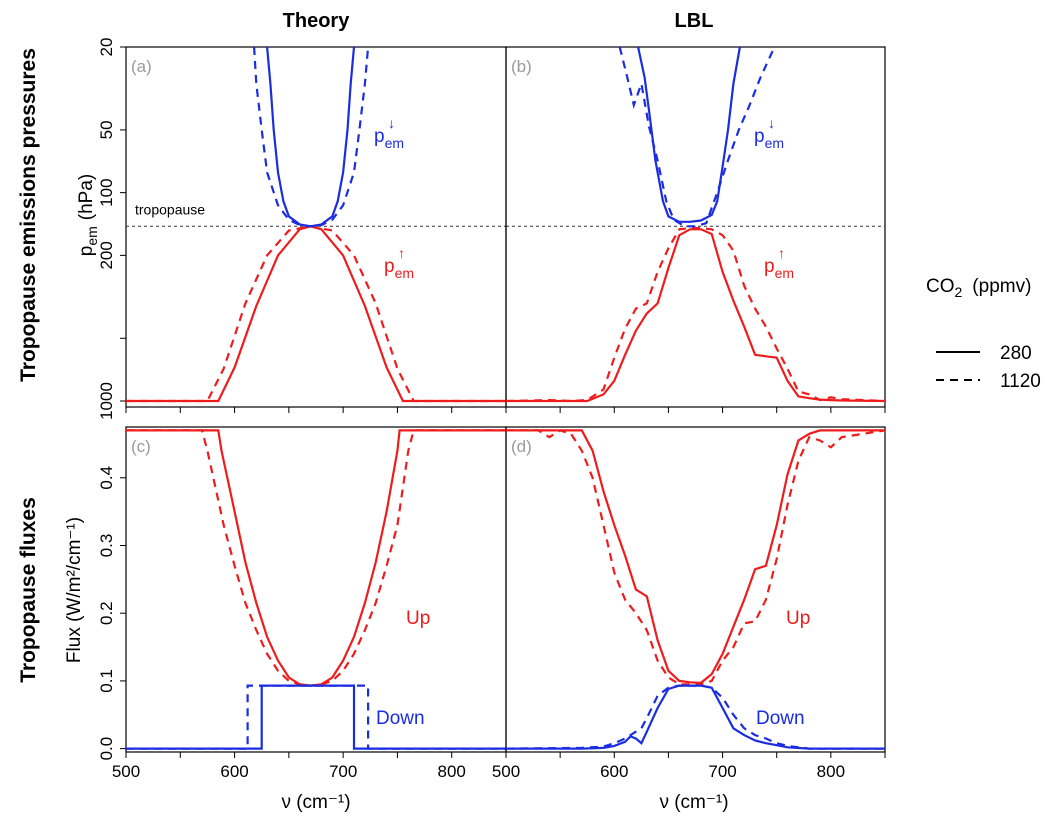  What do you see at coordinates (959, 292) in the screenshot?
I see `legend-title-sub: 2` at bounding box center [959, 292].